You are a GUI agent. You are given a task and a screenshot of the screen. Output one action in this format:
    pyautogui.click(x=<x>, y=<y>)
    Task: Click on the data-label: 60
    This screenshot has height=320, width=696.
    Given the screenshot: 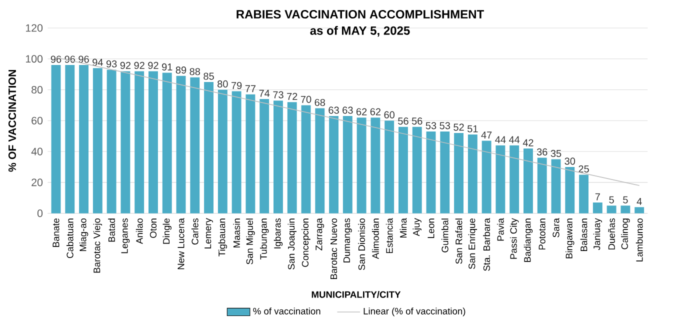 What is the action you would take?
    pyautogui.click(x=389, y=114)
    